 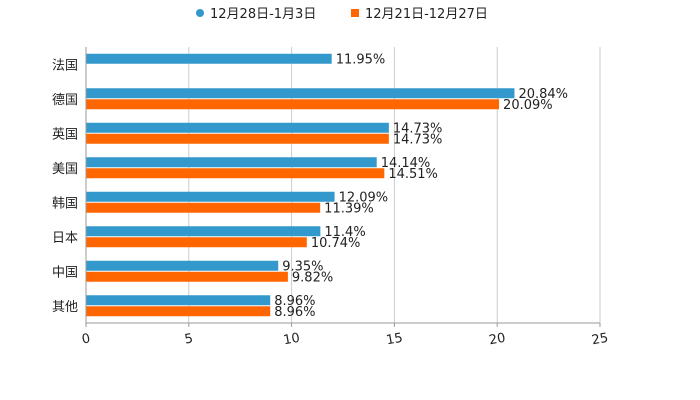 What do you see at coordinates (65, 238) in the screenshot?
I see `y-category-label: 日本` at bounding box center [65, 238].